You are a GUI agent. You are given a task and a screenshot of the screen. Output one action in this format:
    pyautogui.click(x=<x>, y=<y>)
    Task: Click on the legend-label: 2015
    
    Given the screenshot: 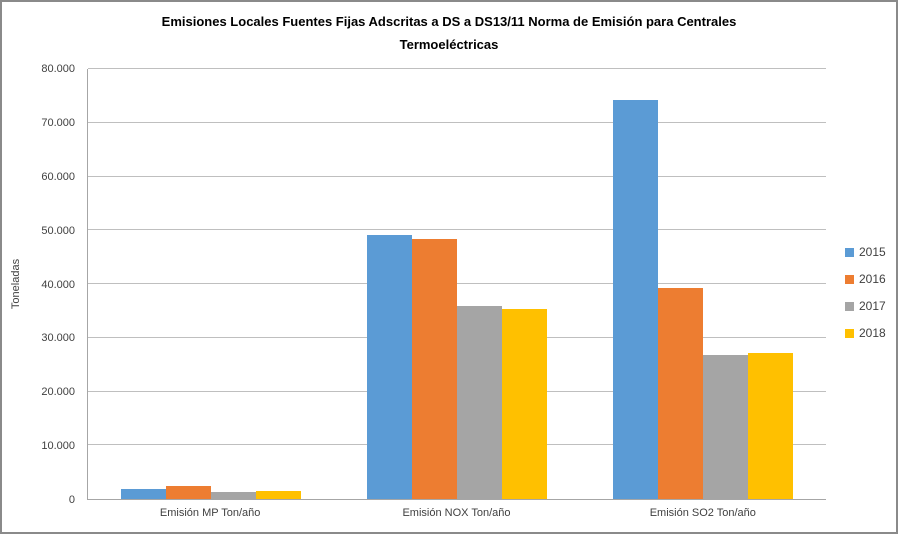 What is the action you would take?
    pyautogui.click(x=872, y=252)
    